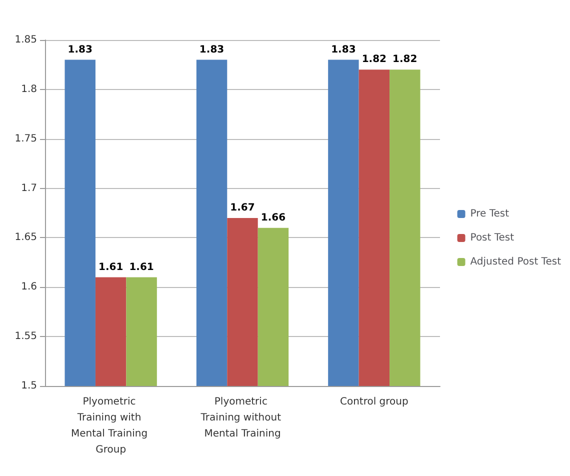 The height and width of the screenshot is (476, 570). I want to click on y-tick-label: 1.65, so click(25, 238).